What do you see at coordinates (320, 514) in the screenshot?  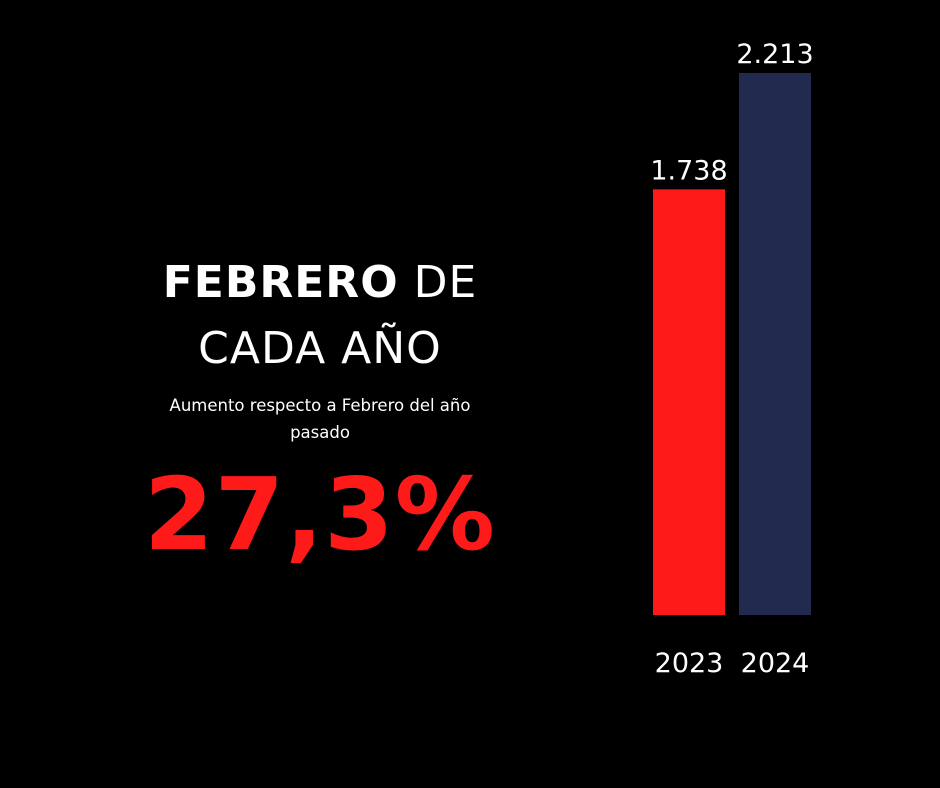 I see `highlight: 27,3%` at bounding box center [320, 514].